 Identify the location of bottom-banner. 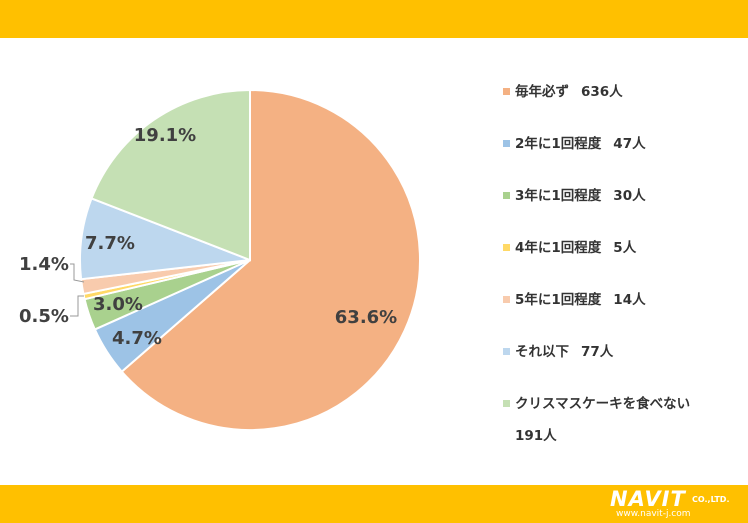
(374, 504).